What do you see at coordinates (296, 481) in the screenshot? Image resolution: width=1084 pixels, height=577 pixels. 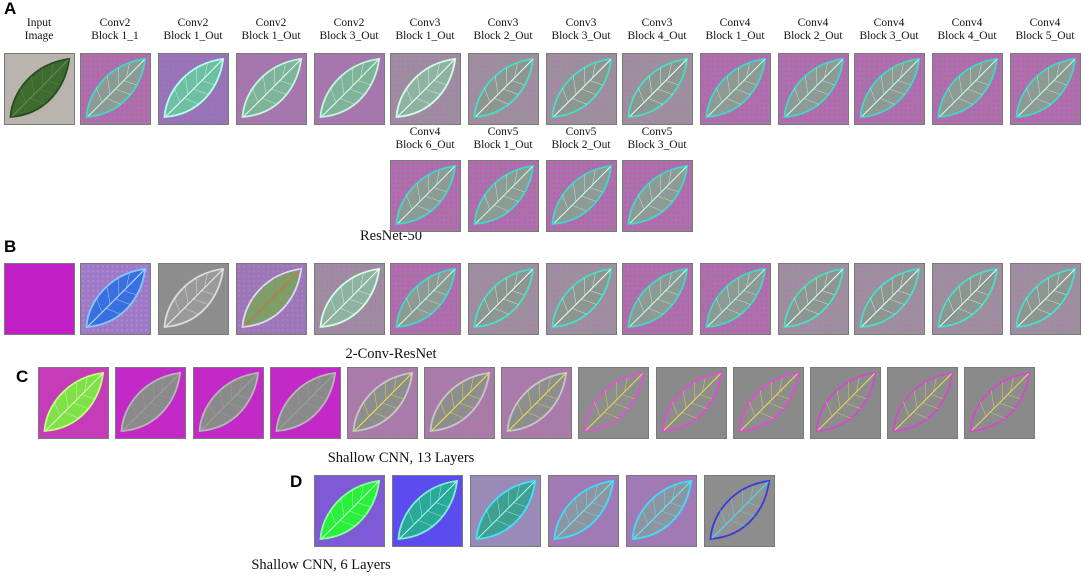 I see `panel-label-d: D` at bounding box center [296, 481].